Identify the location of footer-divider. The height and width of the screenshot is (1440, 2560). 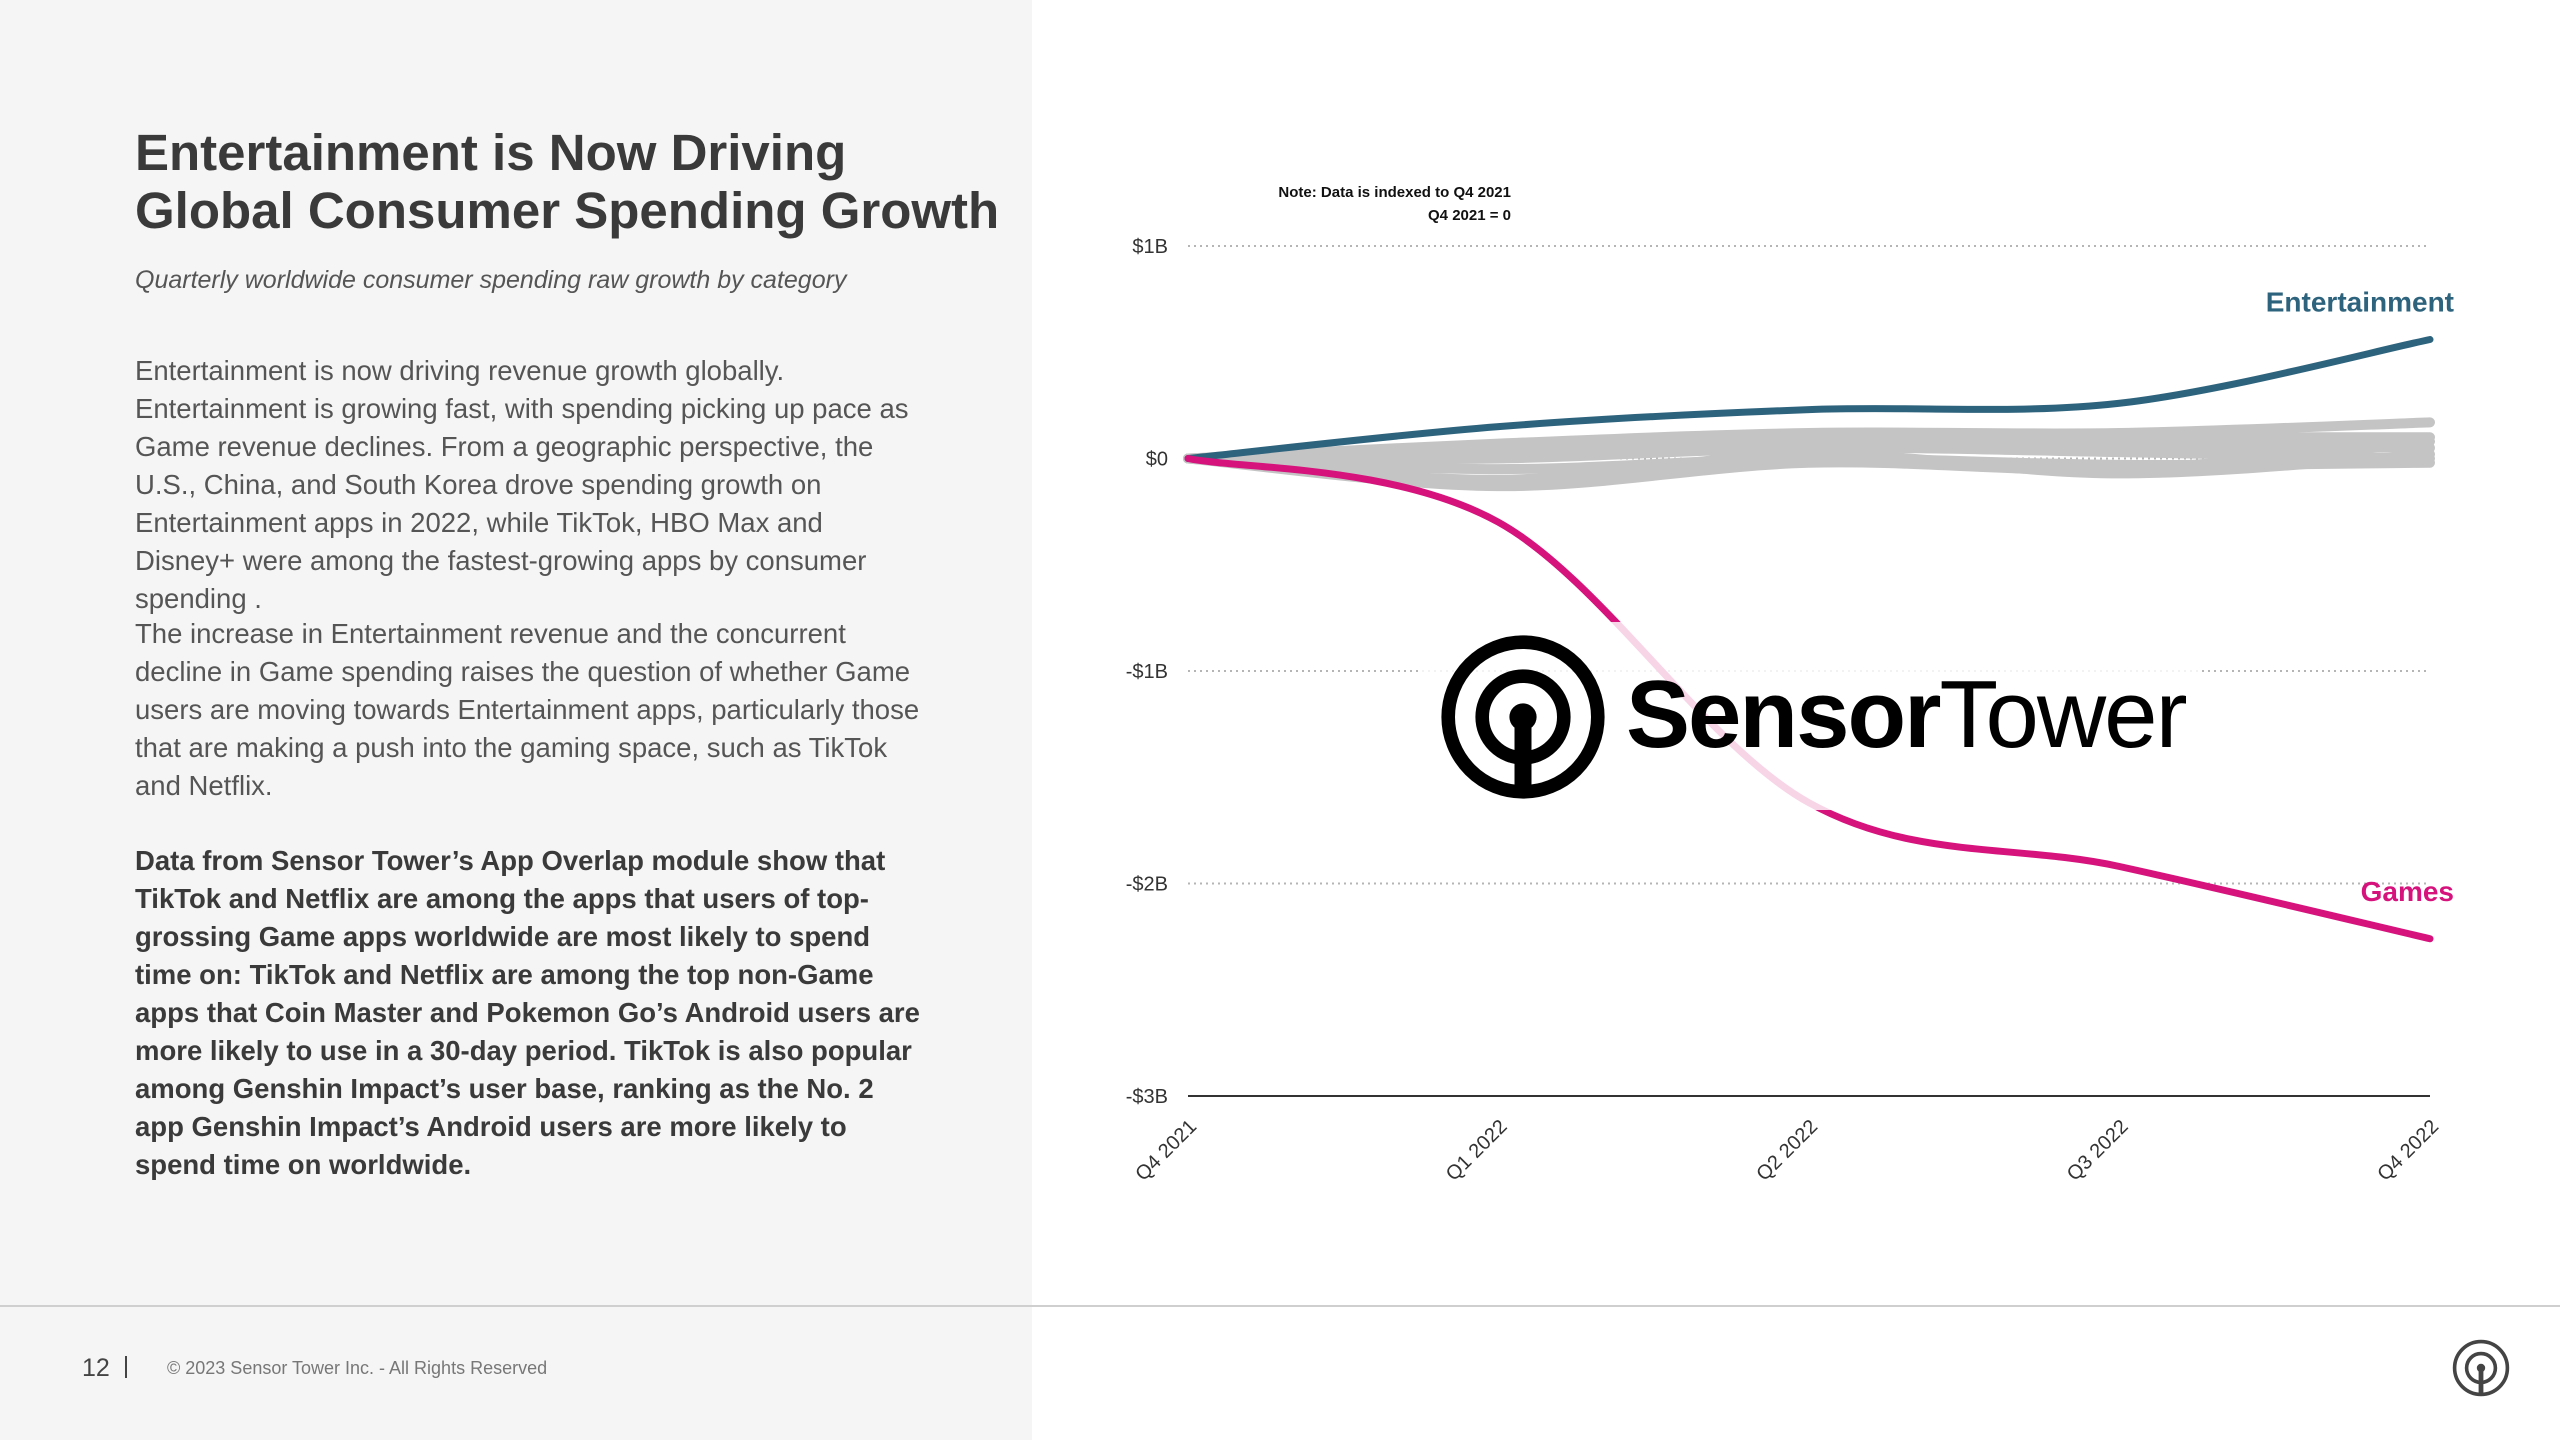
(1280, 1306).